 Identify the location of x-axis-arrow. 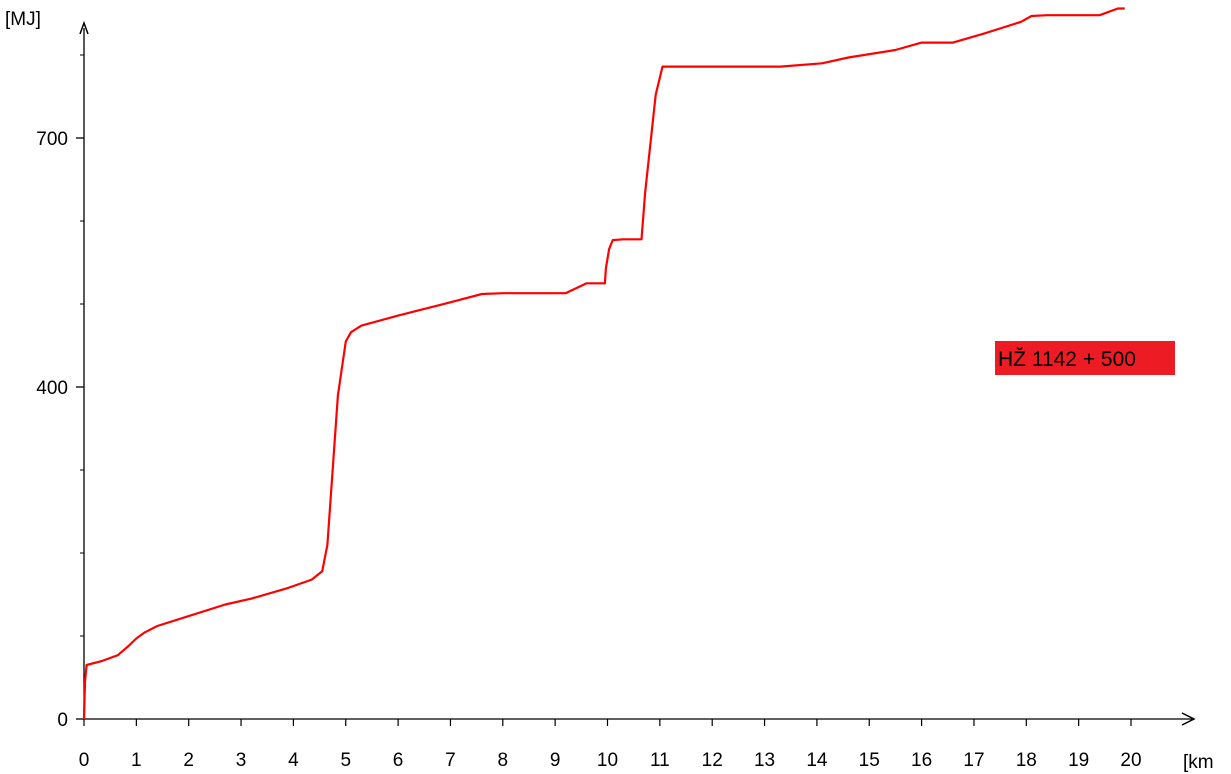
(1188, 719).